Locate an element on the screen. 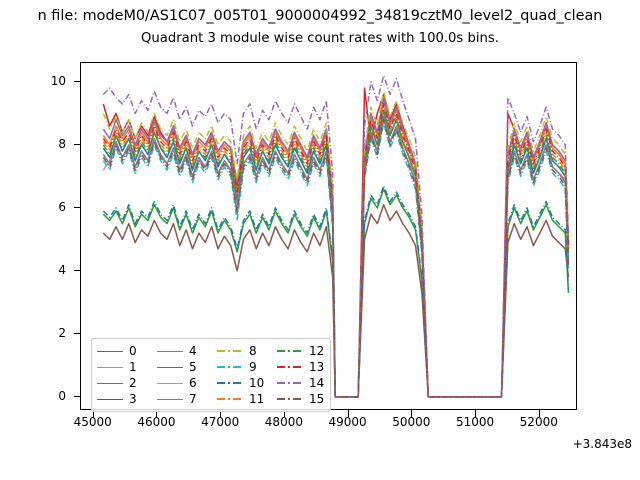  legend-label: 1 is located at coordinates (133, 367).